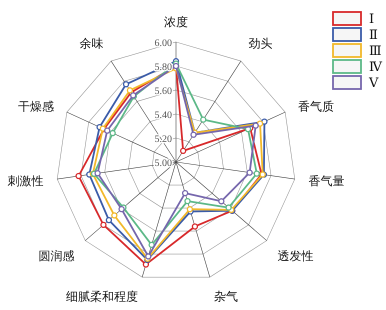 The width and height of the screenshot is (386, 310). I want to click on legend-label: Ⅳ, so click(376, 66).